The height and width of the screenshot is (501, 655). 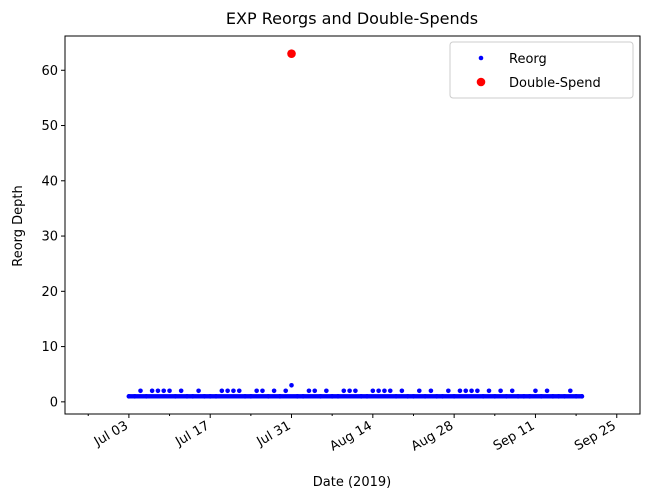 What do you see at coordinates (49, 237) in the screenshot?
I see `y-tick-label: 30` at bounding box center [49, 237].